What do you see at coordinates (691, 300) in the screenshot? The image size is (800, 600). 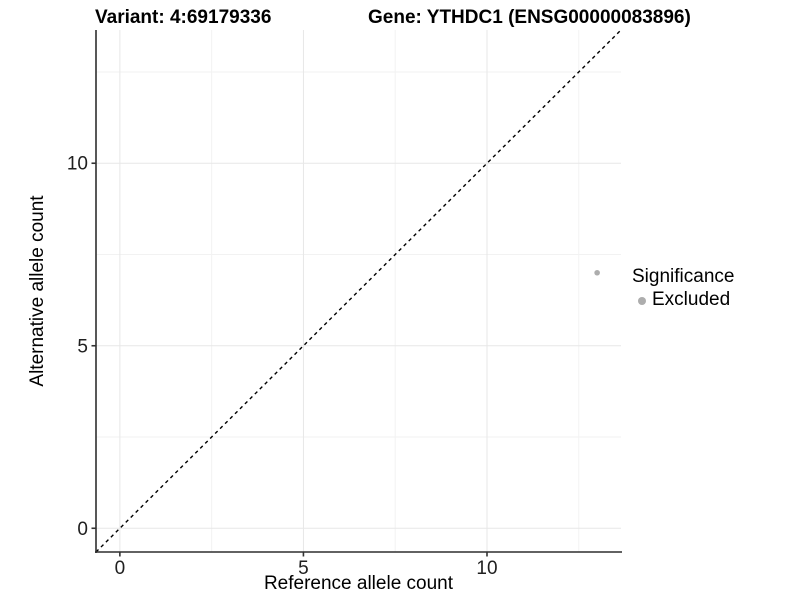 I see `legend-item-label: Excluded` at bounding box center [691, 300].